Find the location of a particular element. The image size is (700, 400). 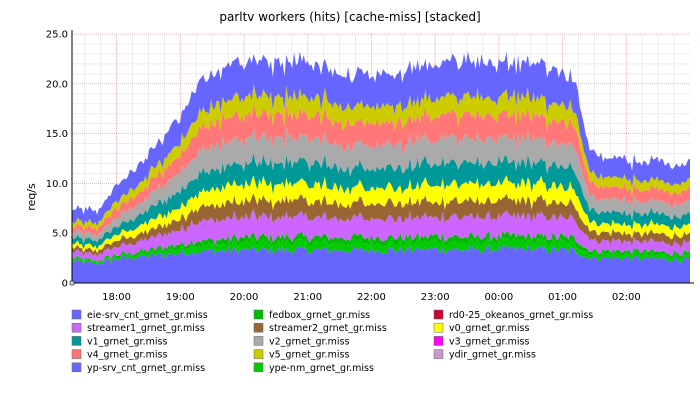

legend-item: v5_grnet_gr.miss is located at coordinates (301, 355).